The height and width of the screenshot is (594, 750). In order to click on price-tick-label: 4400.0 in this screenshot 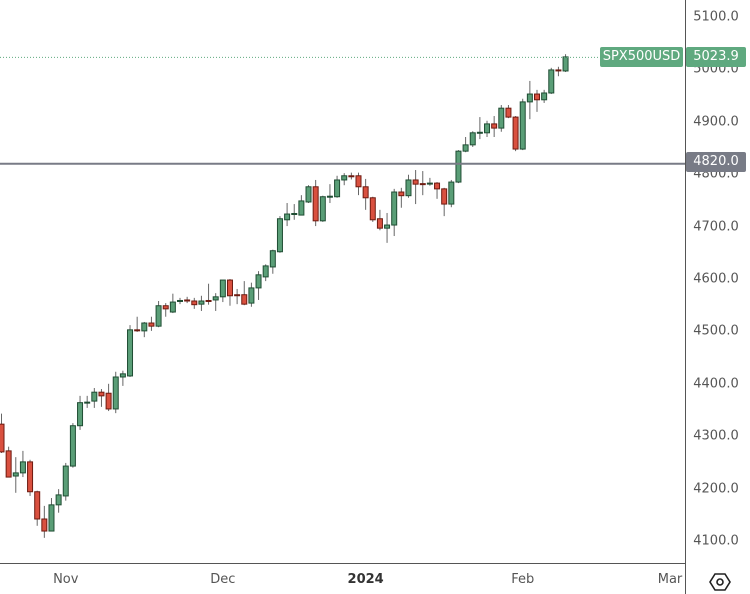, I will do `click(716, 384)`.